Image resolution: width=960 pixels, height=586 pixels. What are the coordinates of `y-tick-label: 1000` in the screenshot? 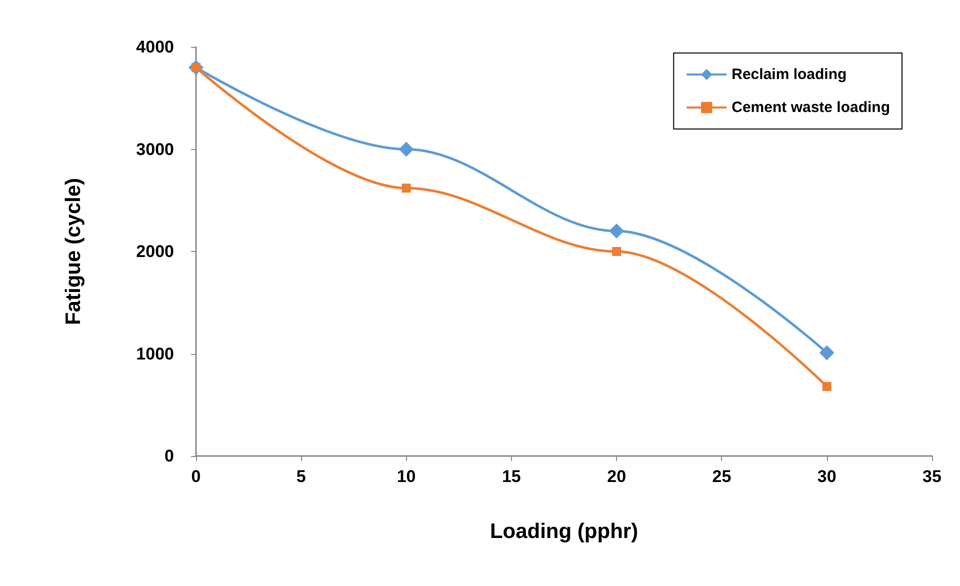 It's located at (155, 354).